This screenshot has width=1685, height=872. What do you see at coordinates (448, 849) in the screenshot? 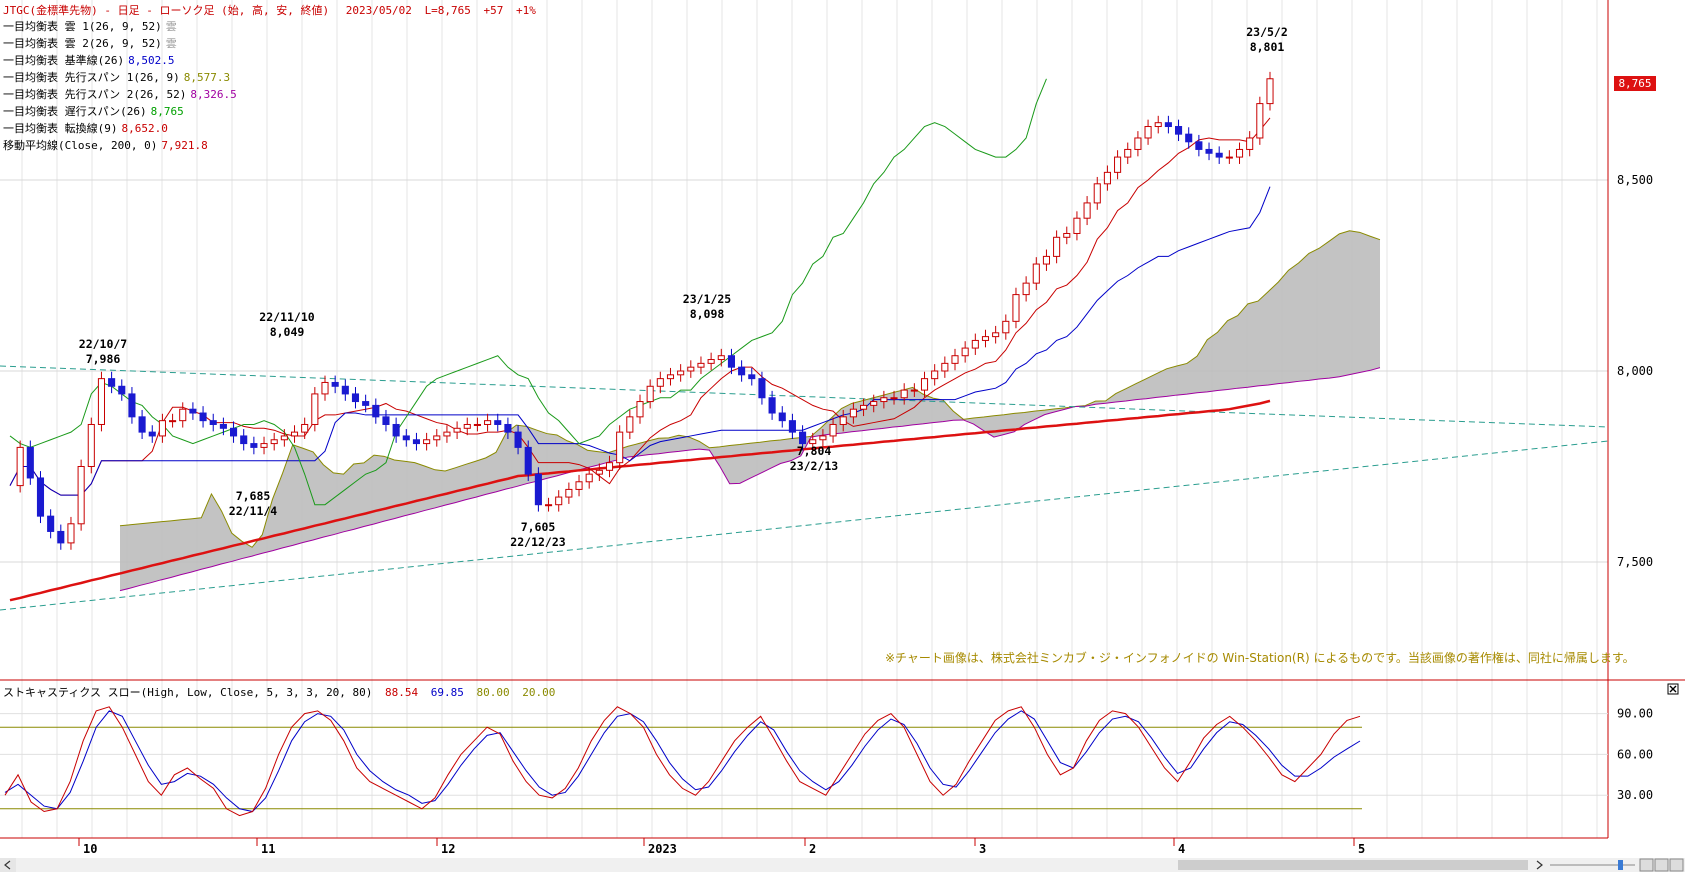
I see `x-tick-label: 12` at bounding box center [448, 849].